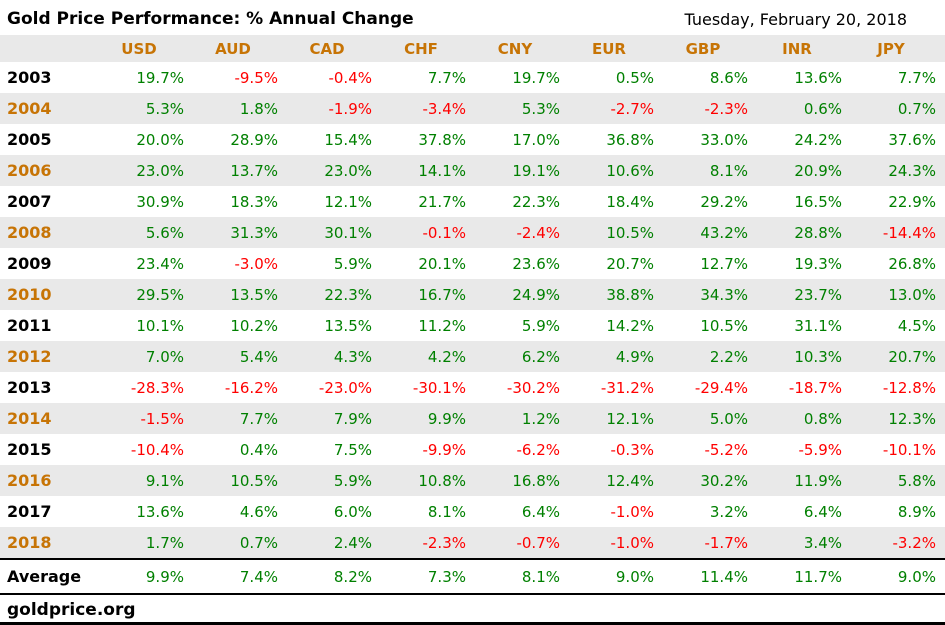  Describe the element at coordinates (630, 325) in the screenshot. I see `value-cell: 14.2%` at that location.